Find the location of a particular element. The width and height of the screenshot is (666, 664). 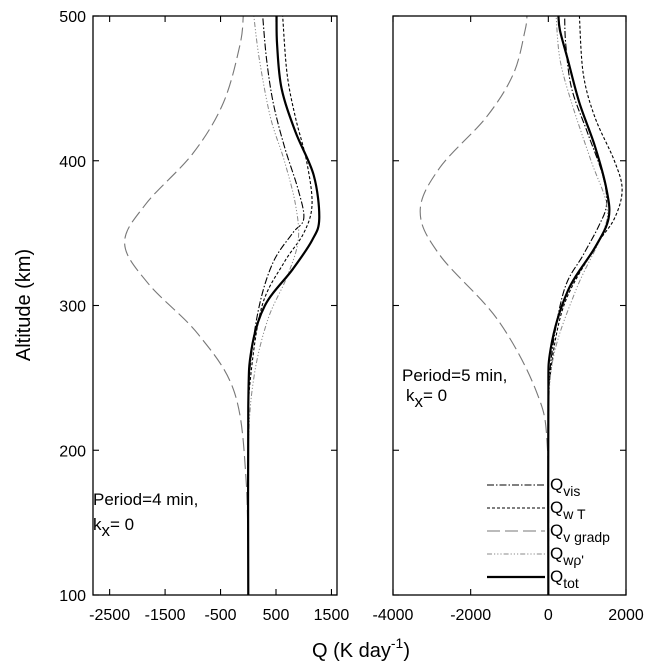

legend-label-wrho: Qwρ' is located at coordinates (567, 556).